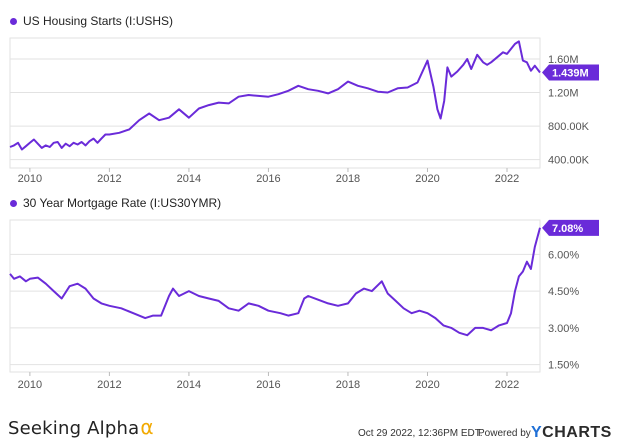 The height and width of the screenshot is (447, 635). What do you see at coordinates (563, 255) in the screenshot?
I see `y-tick-label: 6.00%` at bounding box center [563, 255].